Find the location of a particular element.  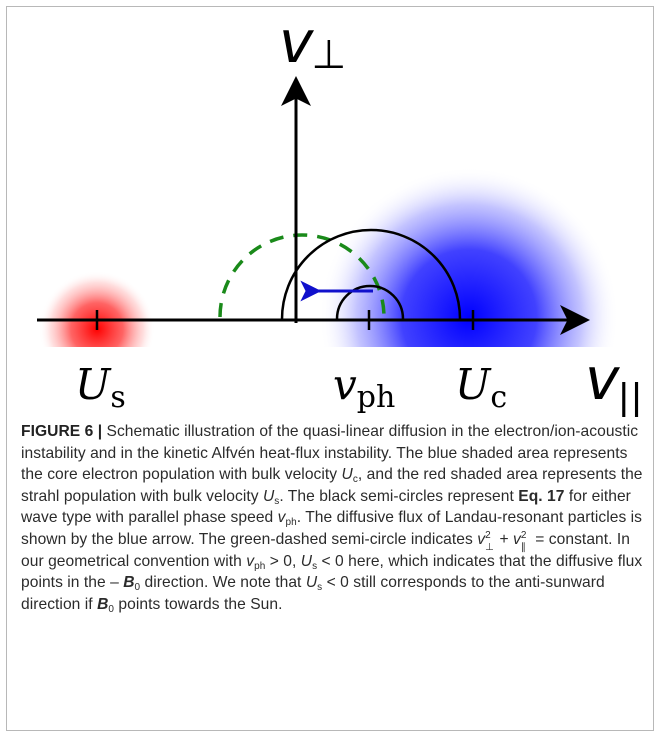

Uc-label: Uc is located at coordinates (481, 387).